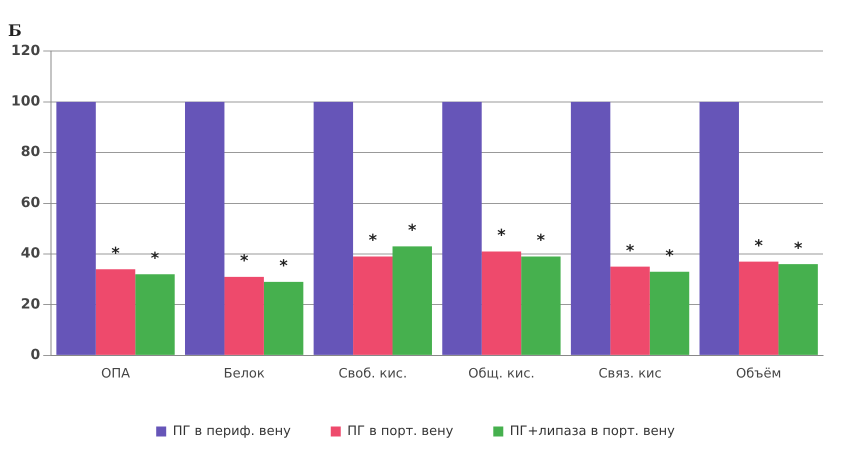  What do you see at coordinates (244, 374) in the screenshot?
I see `x-tick-label: Белок` at bounding box center [244, 374].